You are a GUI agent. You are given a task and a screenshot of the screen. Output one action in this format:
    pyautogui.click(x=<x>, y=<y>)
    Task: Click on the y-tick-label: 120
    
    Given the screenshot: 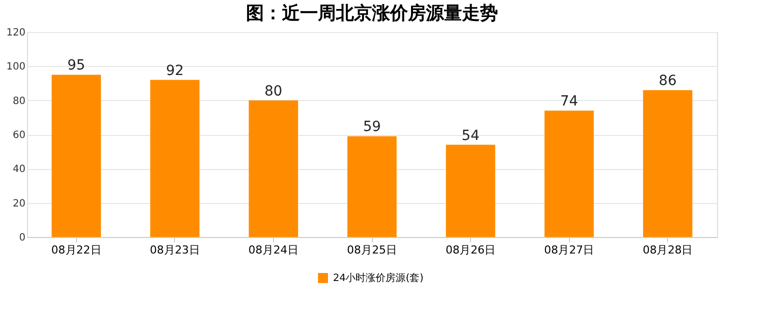 What is the action you would take?
    pyautogui.click(x=16, y=33)
    